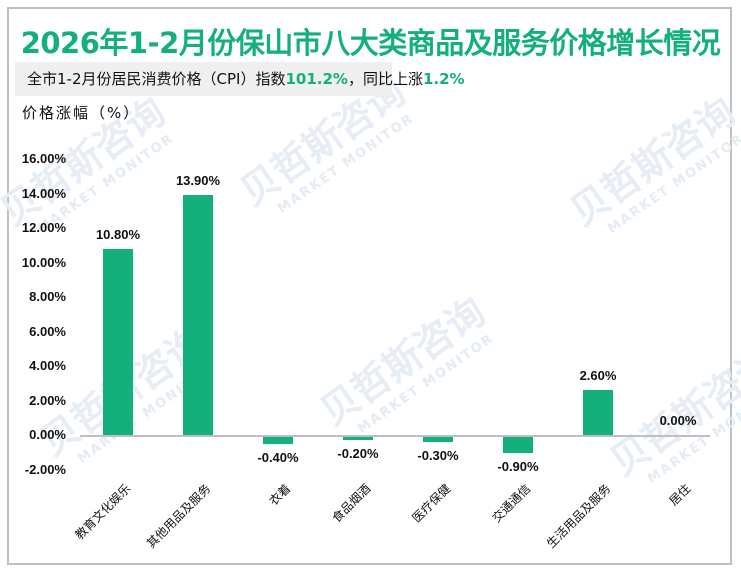 This screenshot has width=741, height=572. I want to click on x-axis-line, so click(395, 436).